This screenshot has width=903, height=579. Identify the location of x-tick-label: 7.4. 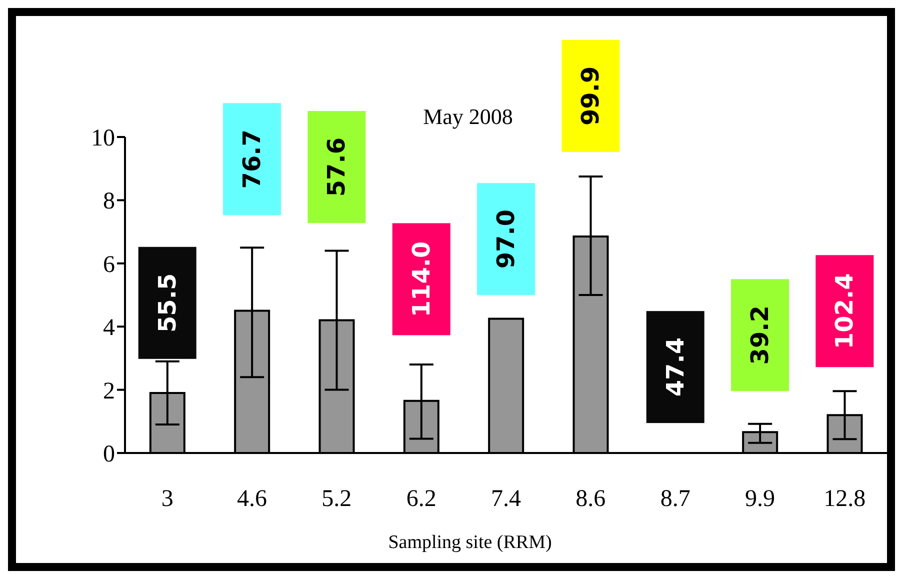
(506, 499).